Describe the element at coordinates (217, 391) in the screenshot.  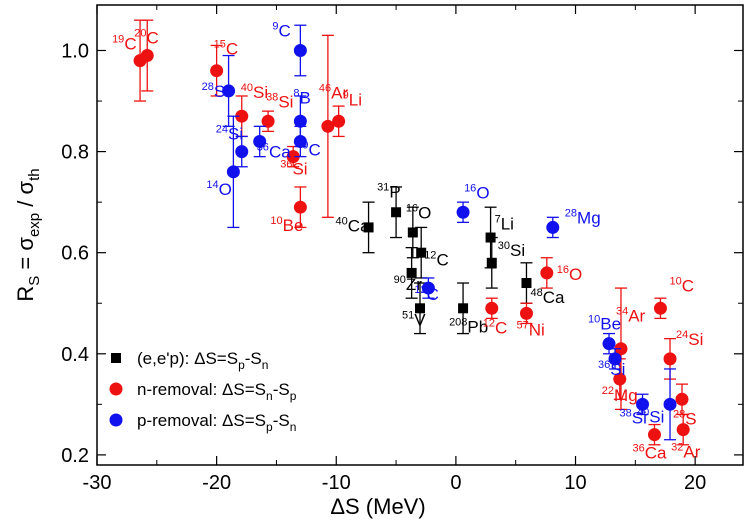
I see `legend-text: n-removal: ΔS=Sn-Sp` at that location.